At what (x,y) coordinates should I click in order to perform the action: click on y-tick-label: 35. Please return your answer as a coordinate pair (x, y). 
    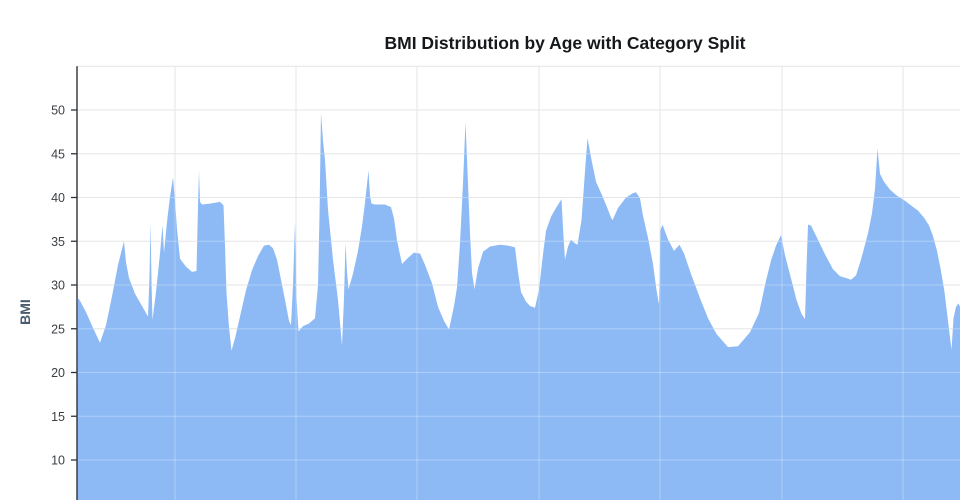
    Looking at the image, I should click on (58, 242).